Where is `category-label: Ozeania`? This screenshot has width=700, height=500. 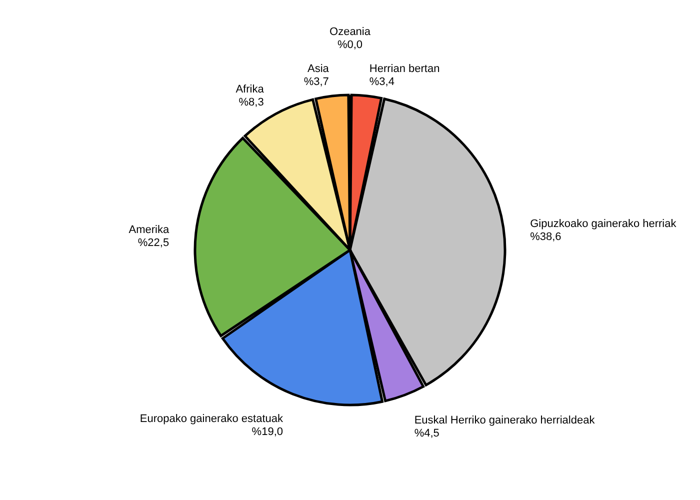
category-label: Ozeania is located at coordinates (350, 32).